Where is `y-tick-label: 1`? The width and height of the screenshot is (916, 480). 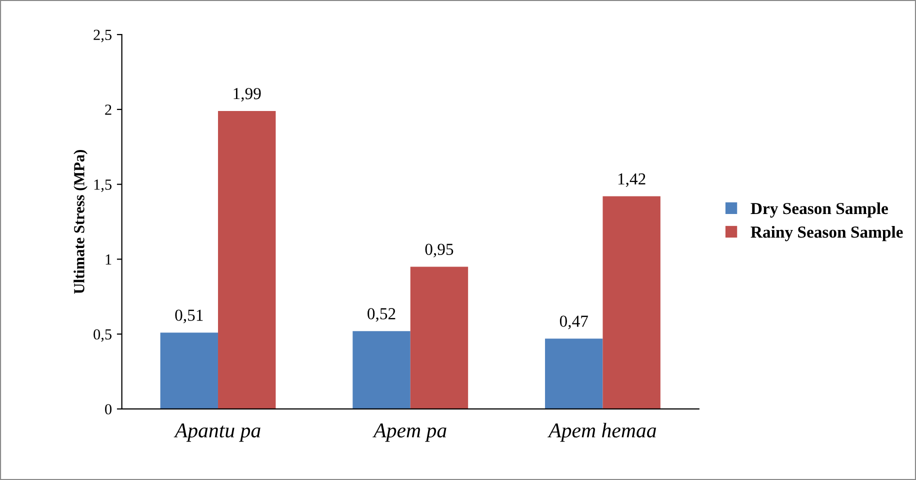 y-tick-label: 1 is located at coordinates (109, 259).